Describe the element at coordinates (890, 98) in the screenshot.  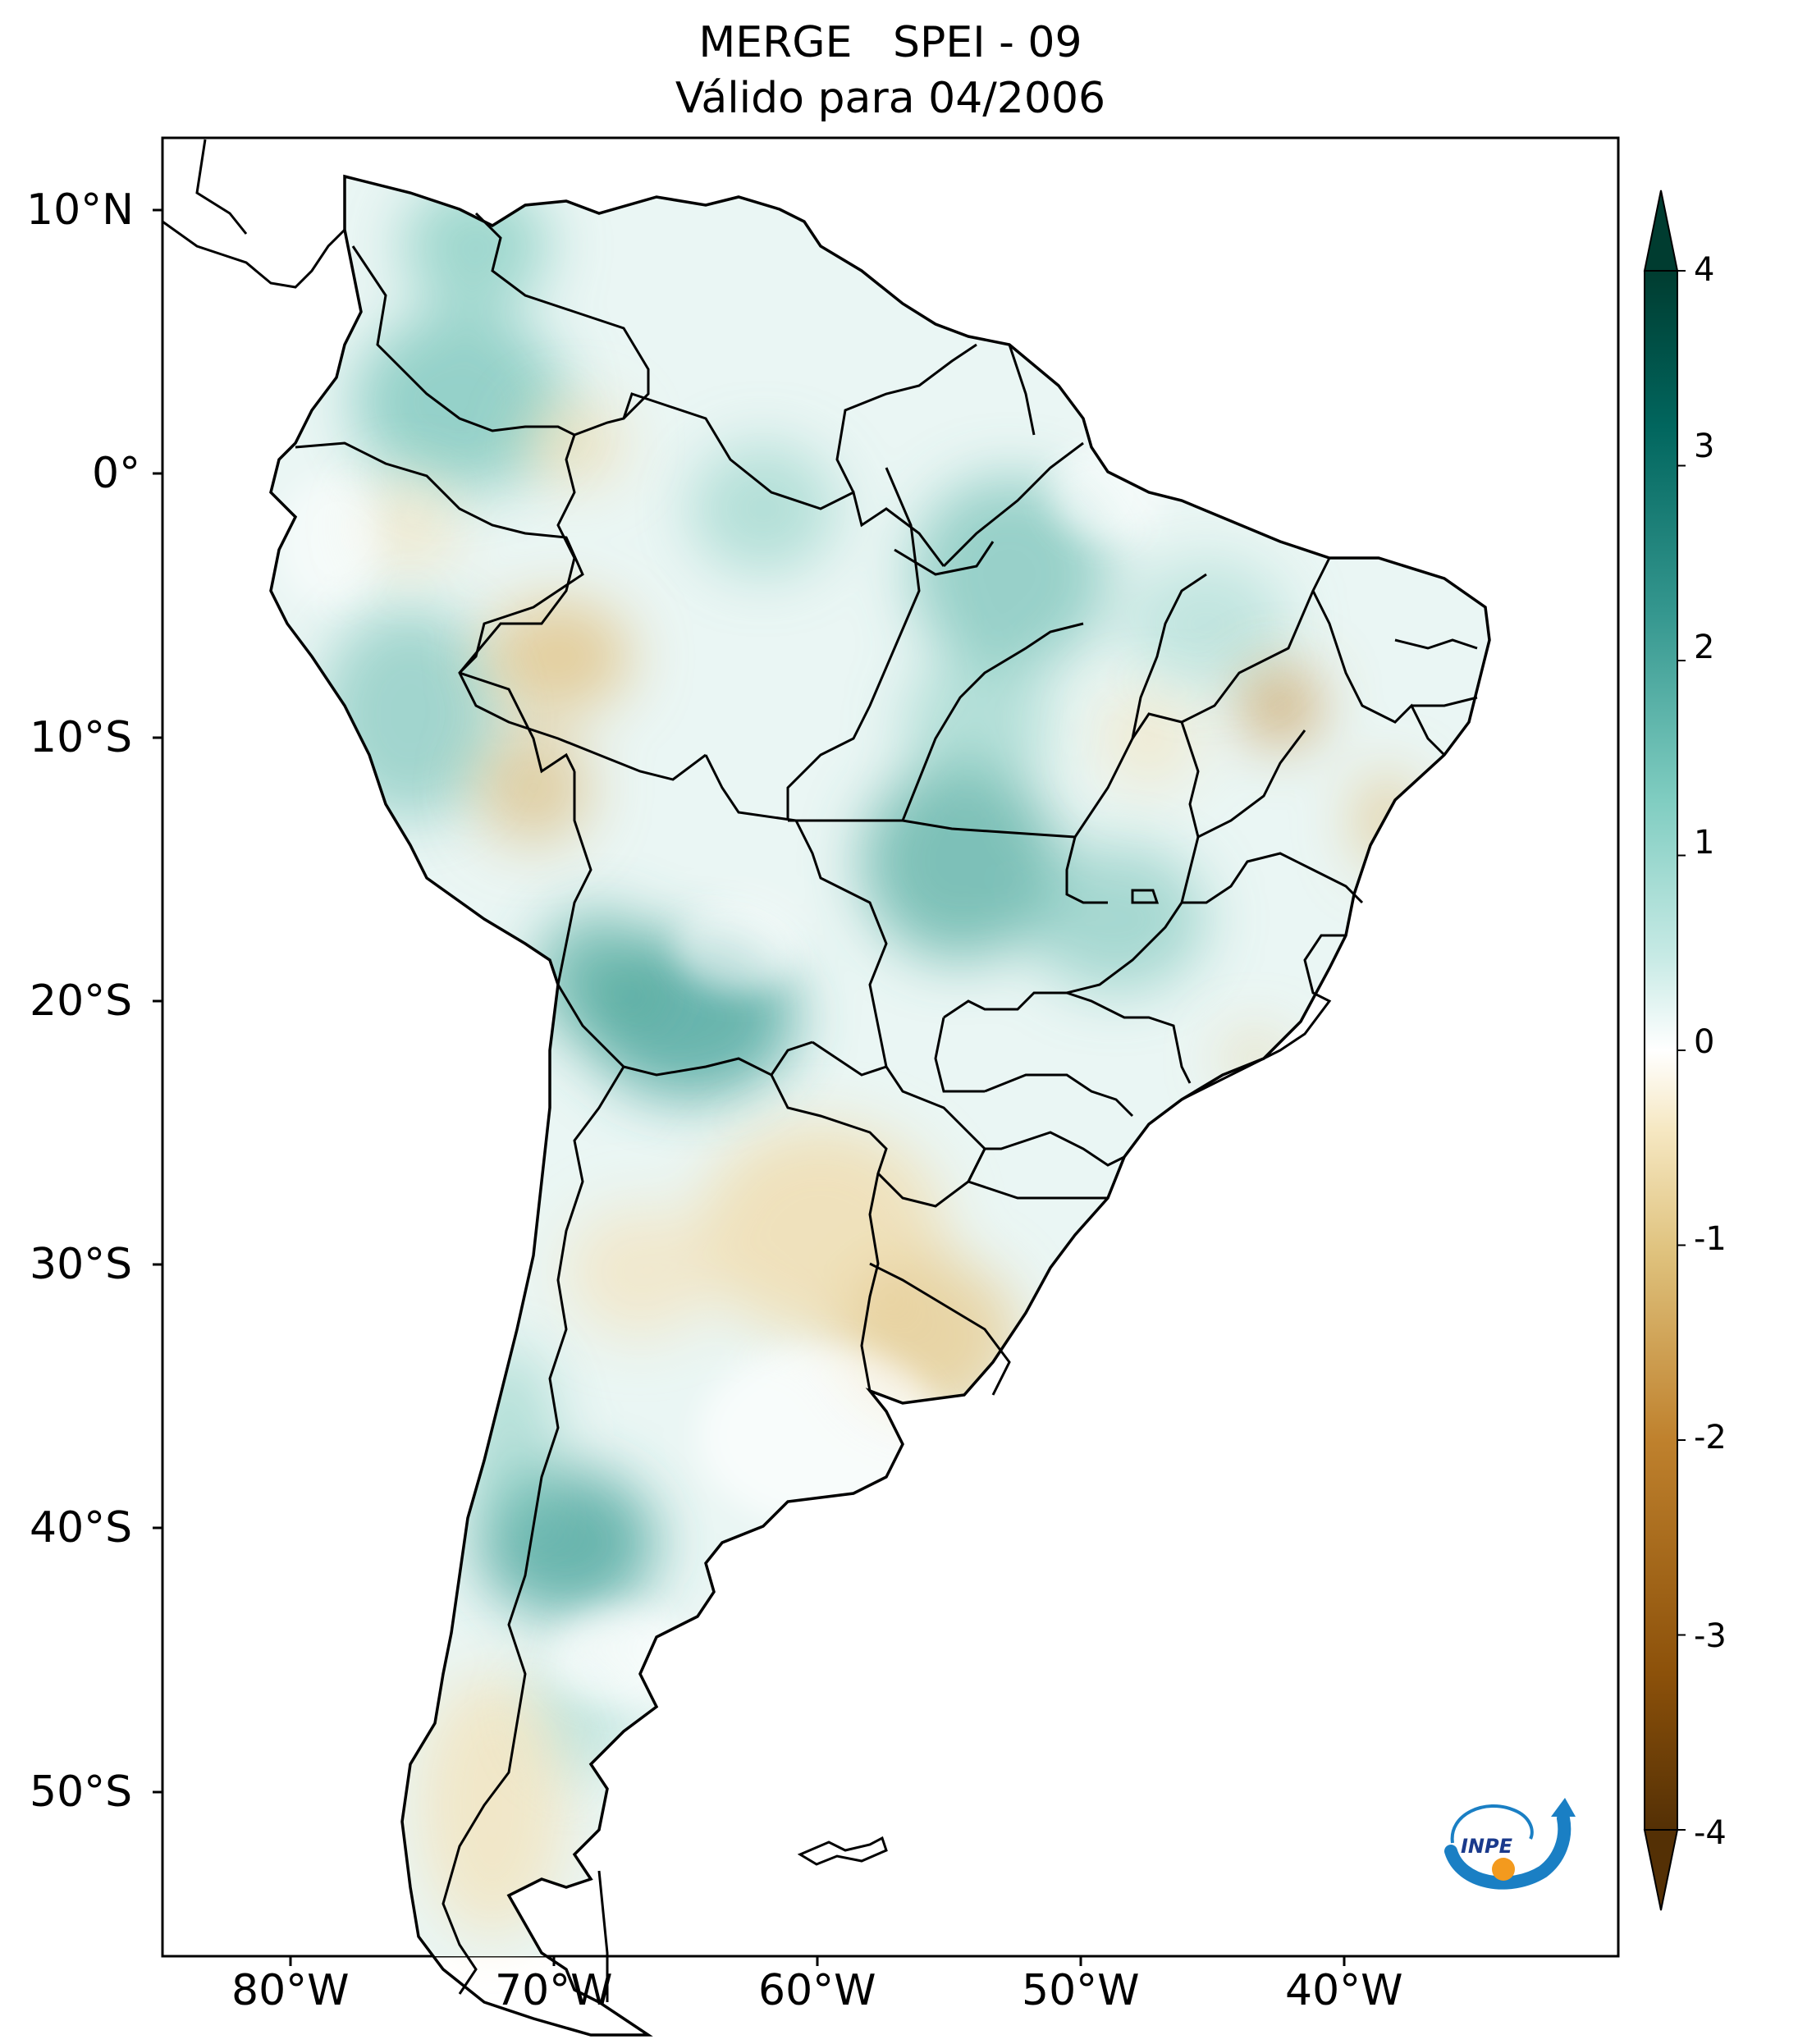
I see `map-subtitle: Válido para 04/2006` at that location.